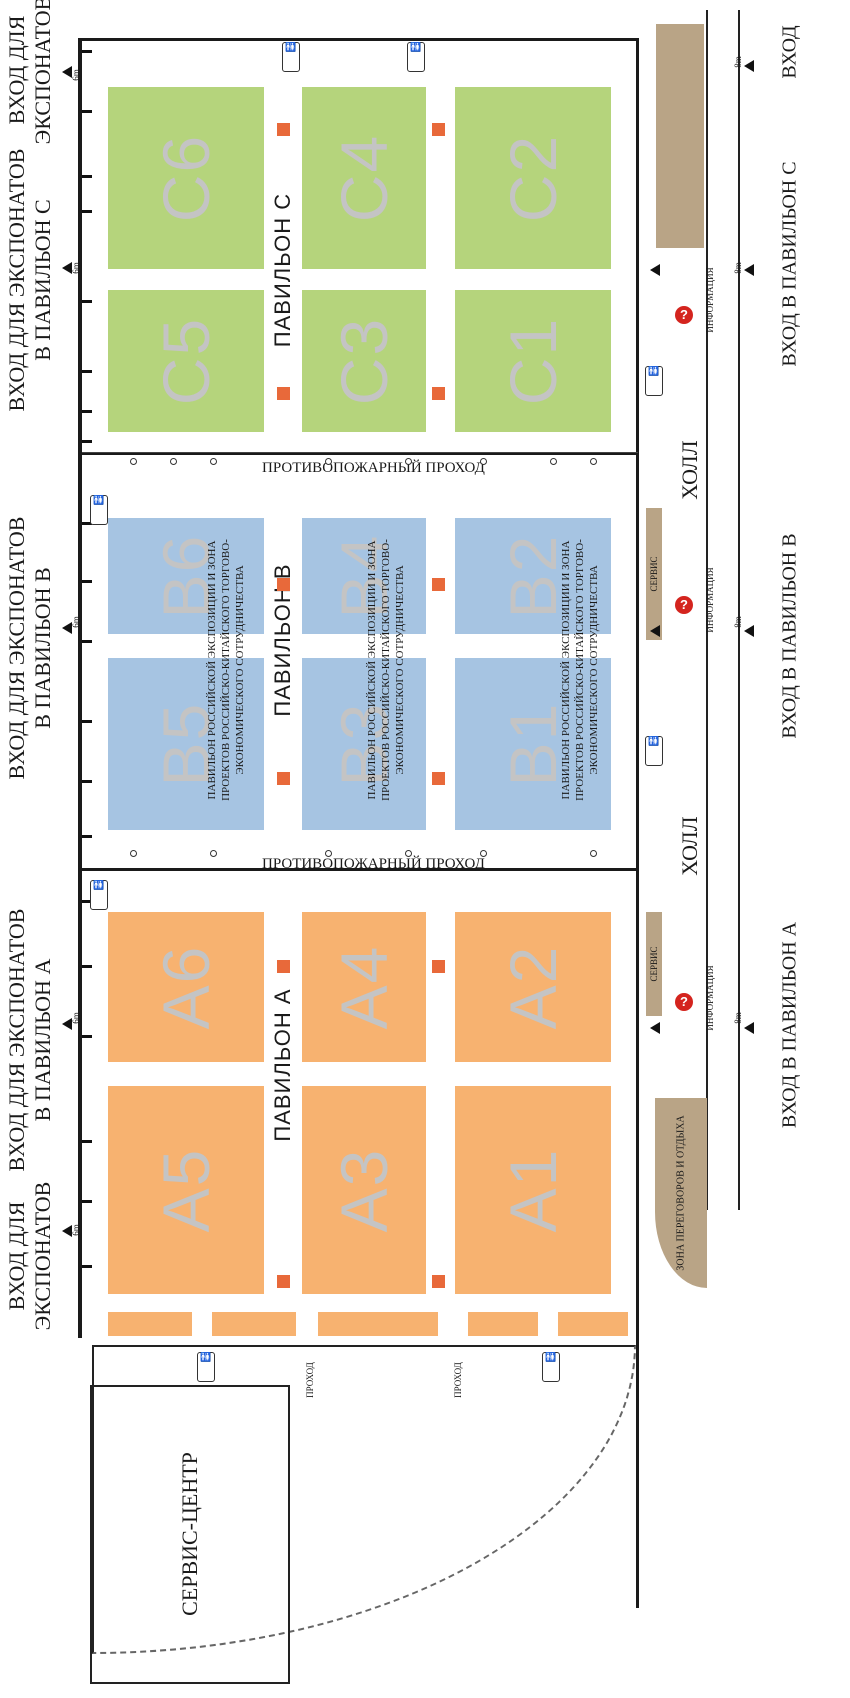 This screenshot has width=850, height=1698. I want to click on hall-divider-bc, so click(358, 453).